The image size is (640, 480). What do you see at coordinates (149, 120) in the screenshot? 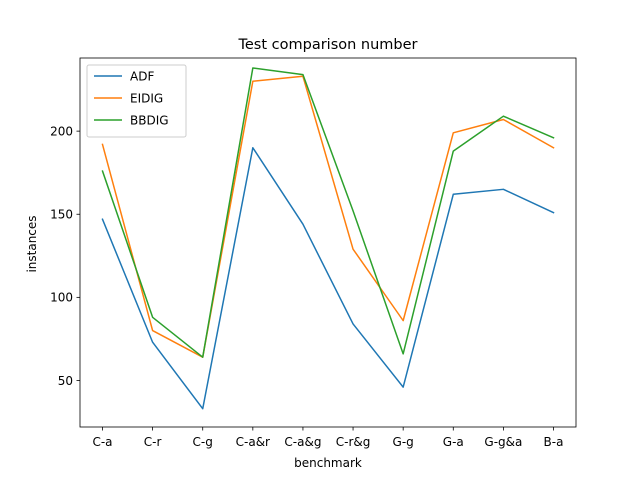
I see `legend-label-bbdig: BBDIG` at bounding box center [149, 120].